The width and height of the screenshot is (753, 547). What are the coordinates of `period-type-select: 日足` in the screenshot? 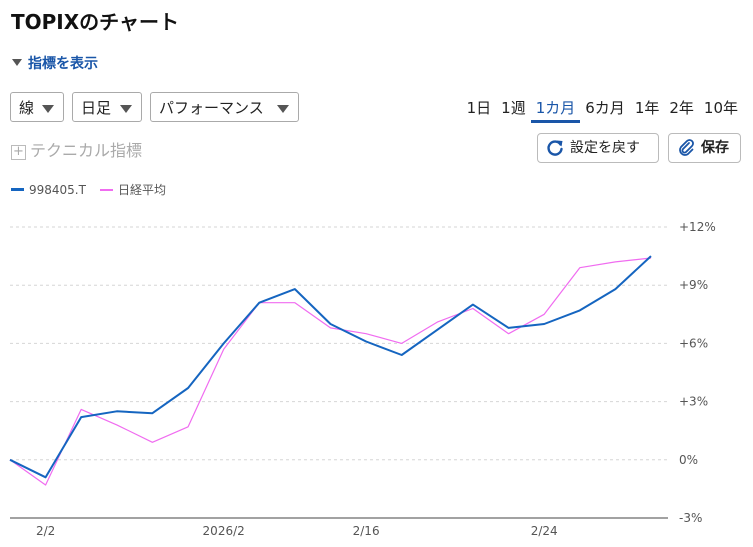 It's located at (107, 107).